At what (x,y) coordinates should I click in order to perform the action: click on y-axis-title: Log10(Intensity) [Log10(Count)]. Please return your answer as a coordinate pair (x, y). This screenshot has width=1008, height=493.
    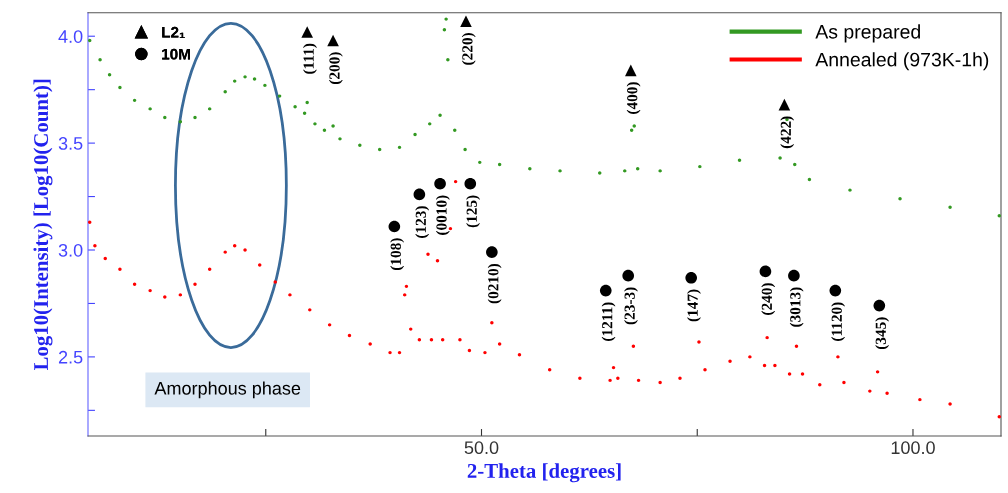
    Looking at the image, I should click on (43, 225).